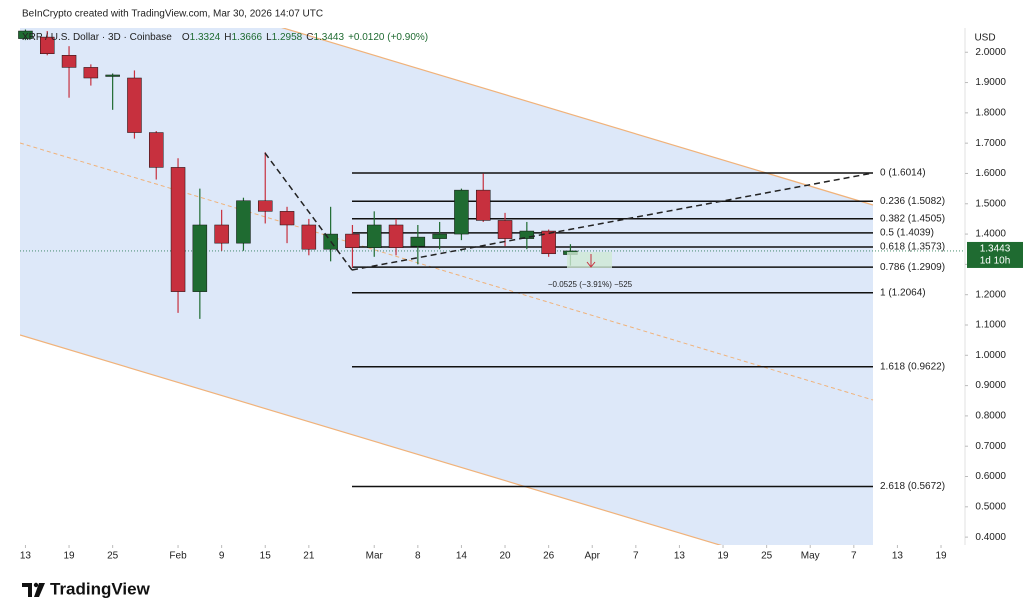  What do you see at coordinates (205, 37) in the screenshot?
I see `ohlc-value: 1.3324` at bounding box center [205, 37].